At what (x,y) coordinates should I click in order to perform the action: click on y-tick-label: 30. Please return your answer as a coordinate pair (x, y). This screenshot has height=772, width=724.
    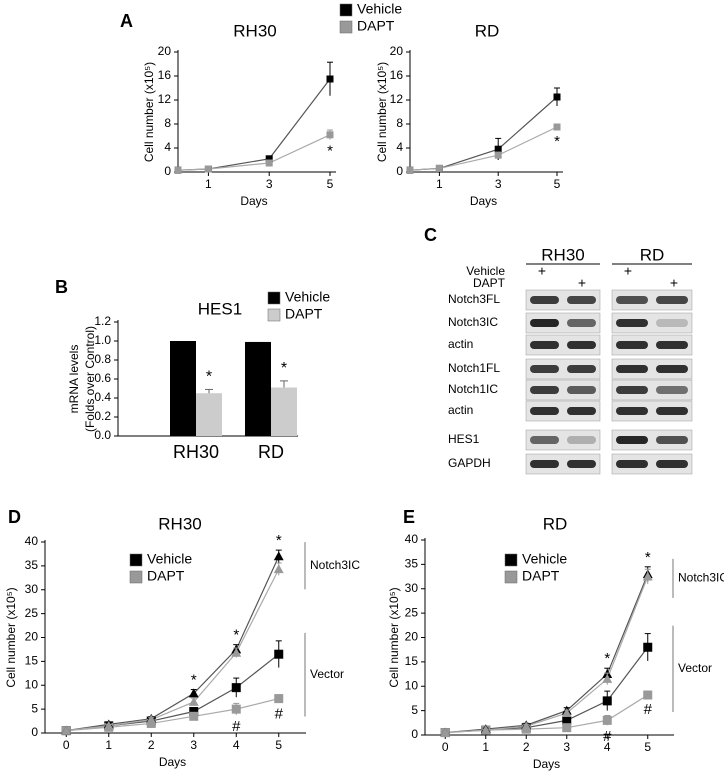
    Looking at the image, I should click on (412, 588).